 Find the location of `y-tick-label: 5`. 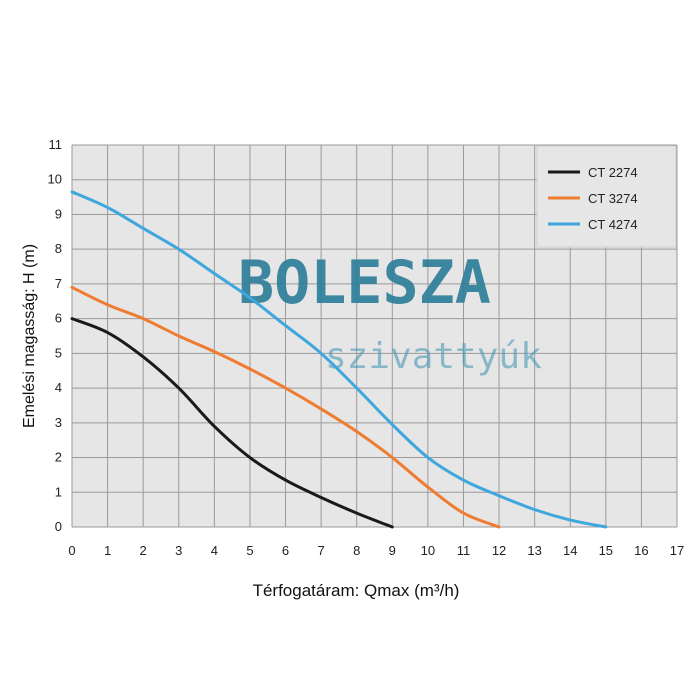

y-tick-label: 5 is located at coordinates (58, 352).